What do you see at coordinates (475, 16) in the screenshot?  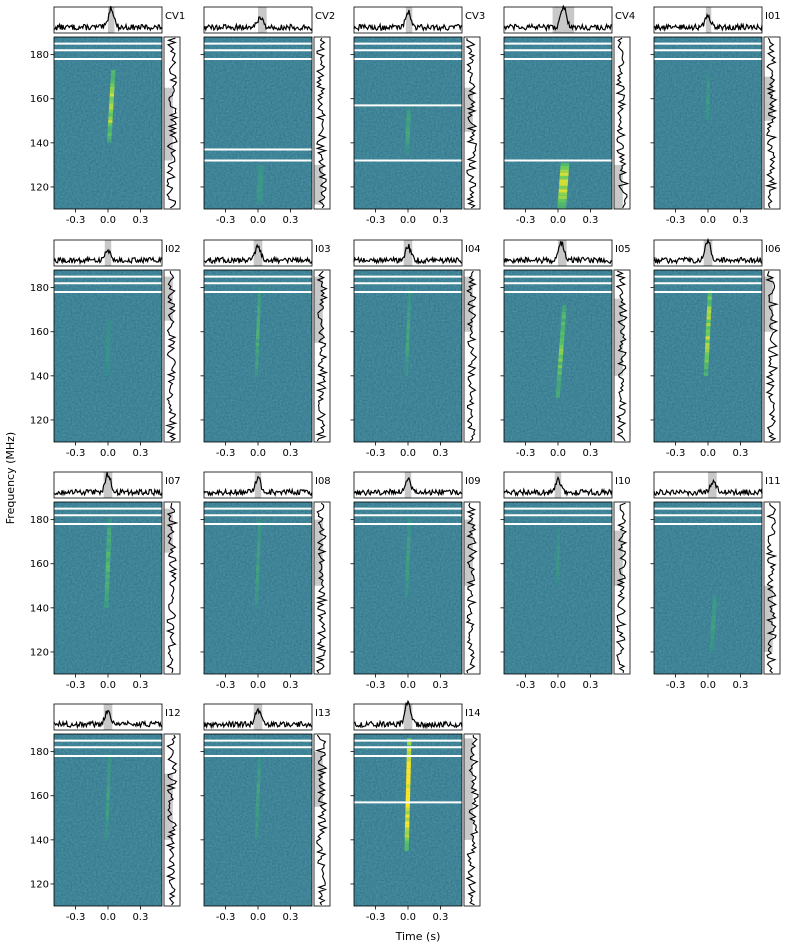 I see `panel-label: CV3` at bounding box center [475, 16].